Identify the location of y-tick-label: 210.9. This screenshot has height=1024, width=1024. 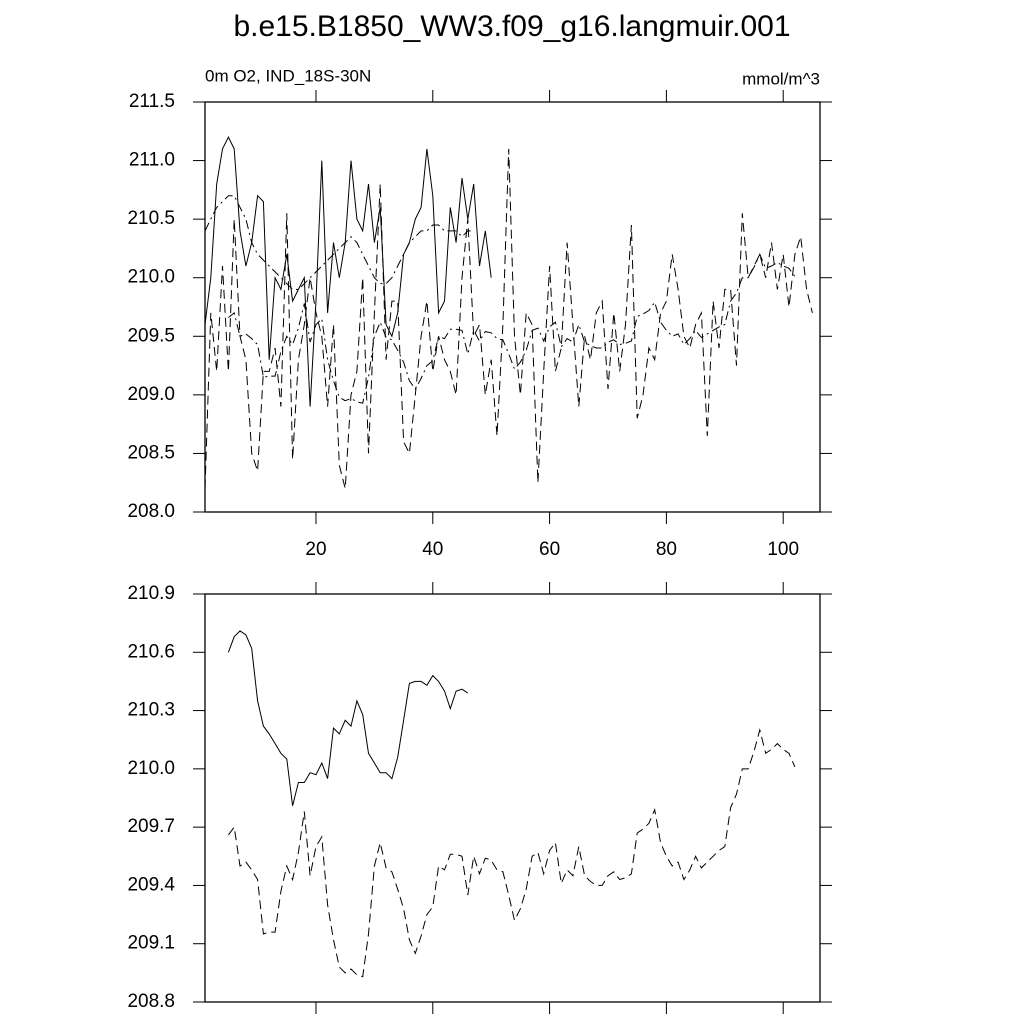
(151, 593).